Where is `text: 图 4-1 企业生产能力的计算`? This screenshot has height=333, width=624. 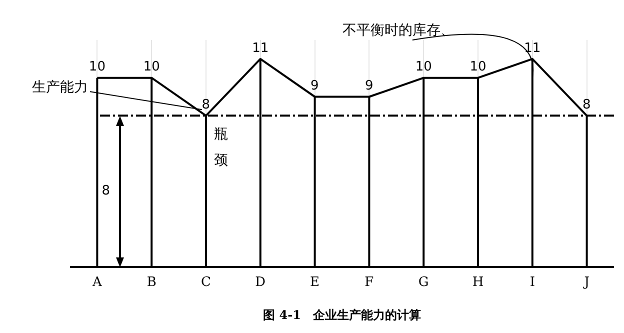
text: 图 4-1 企业生产能力的计算 is located at coordinates (342, 315).